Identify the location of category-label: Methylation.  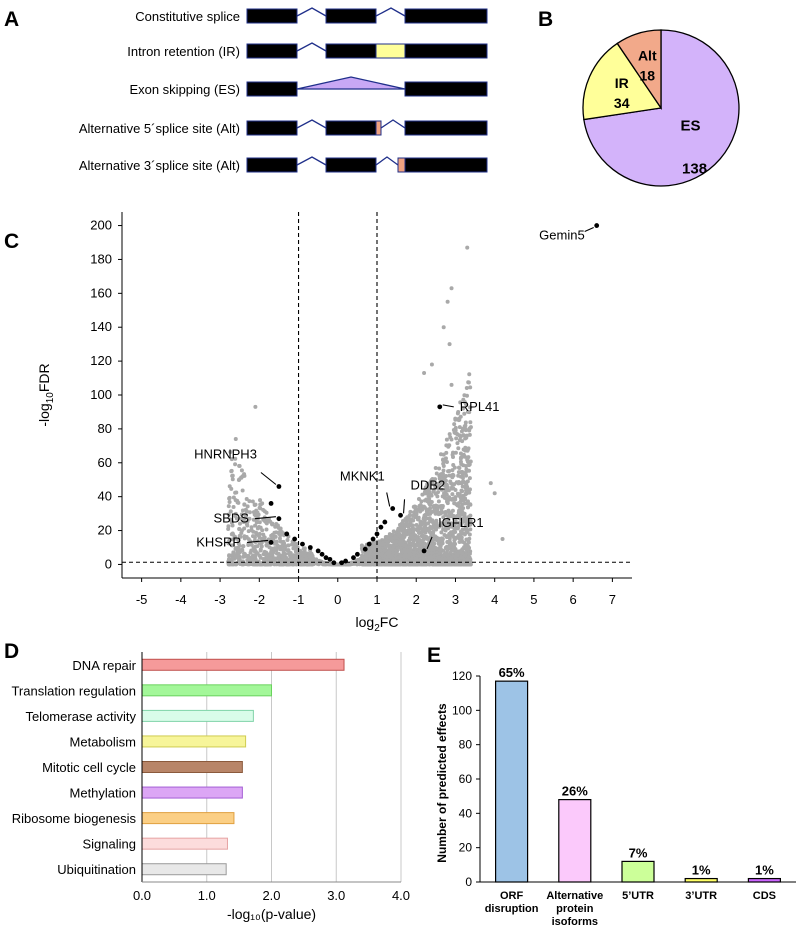
(103, 793).